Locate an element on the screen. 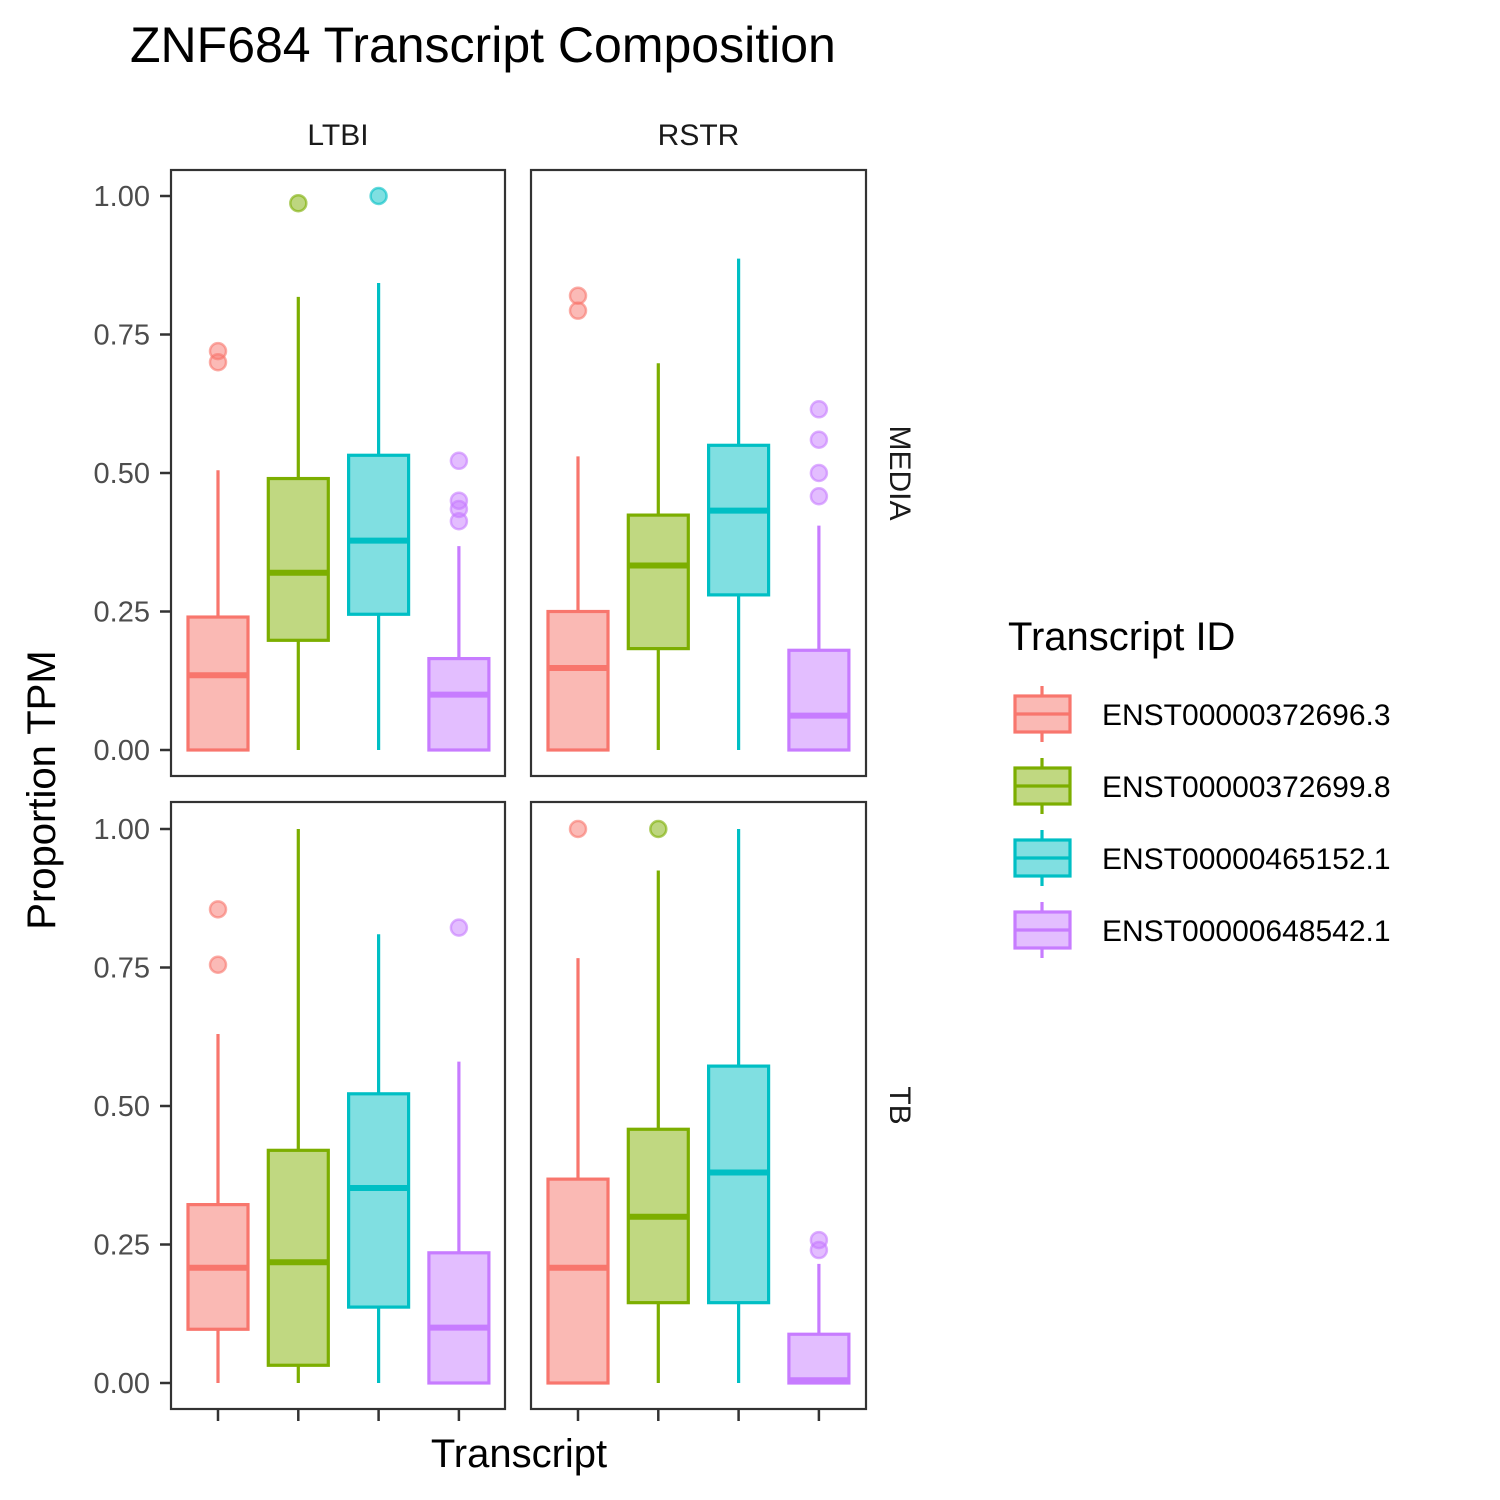  legend-item: ENST00000465152.1 is located at coordinates (1202, 858).